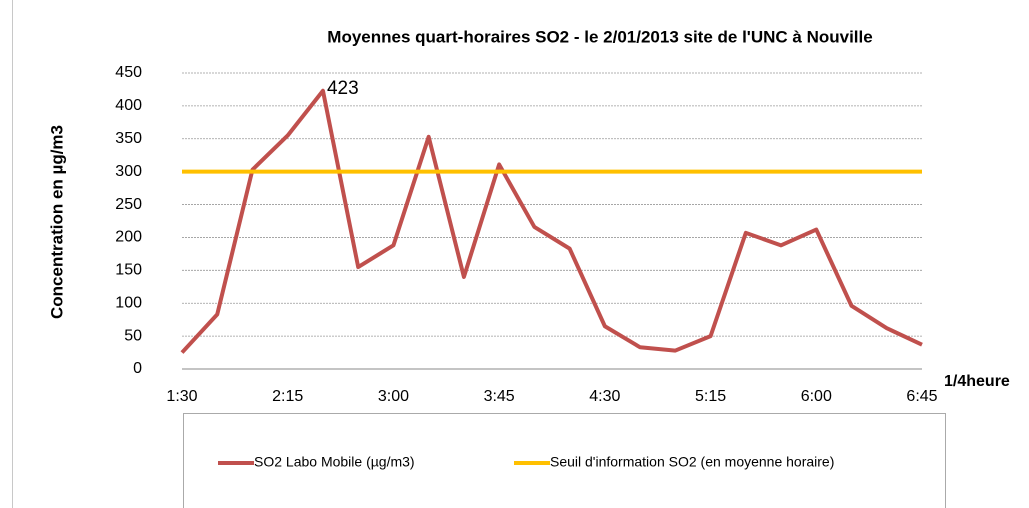 The height and width of the screenshot is (508, 1029). Describe the element at coordinates (977, 381) in the screenshot. I see `x-axis-label: 1/4heure` at that location.